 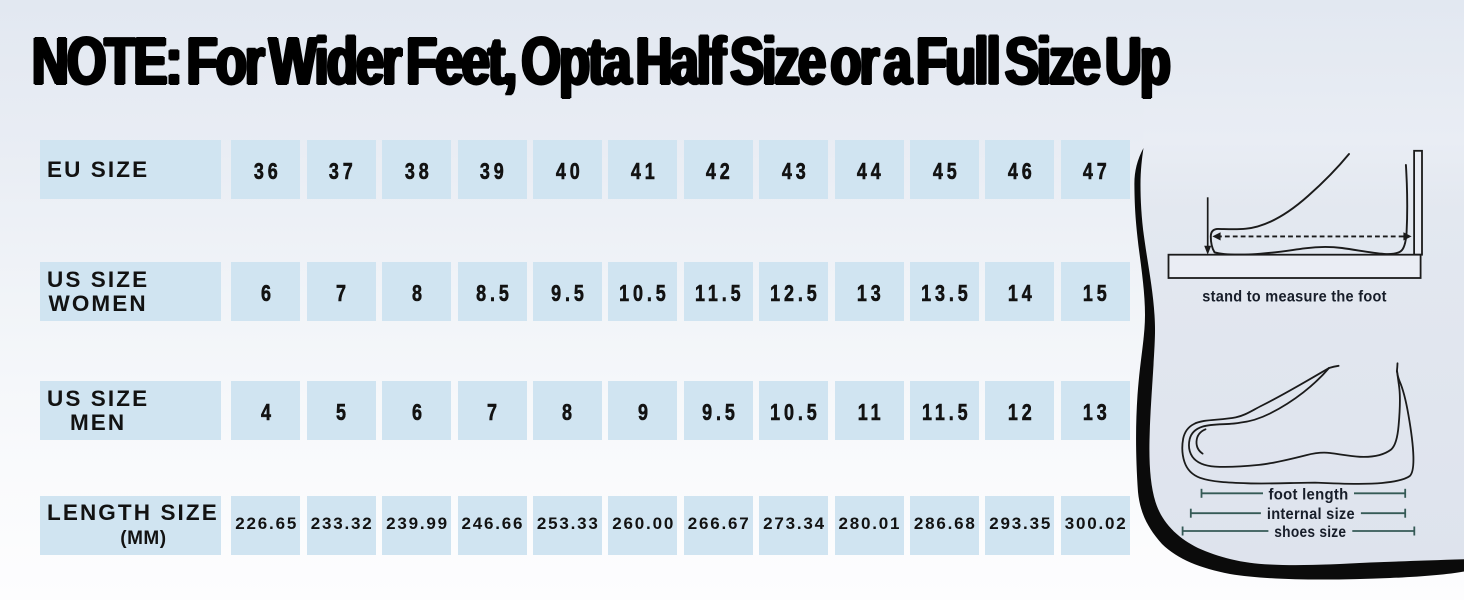 What do you see at coordinates (1310, 532) in the screenshot?
I see `svg-text: shoes size` at bounding box center [1310, 532].